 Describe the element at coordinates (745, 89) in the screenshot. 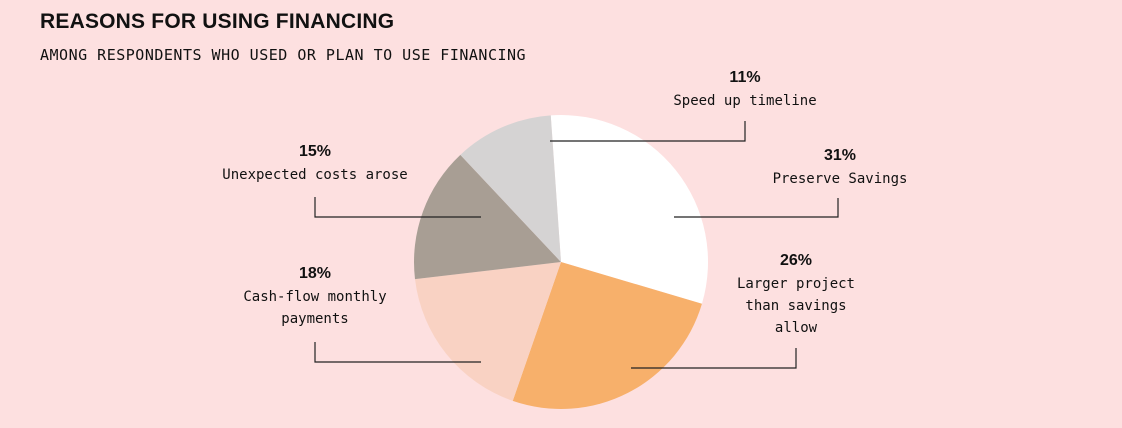

I see `label-speed-up: 11% Speed up timeline` at that location.